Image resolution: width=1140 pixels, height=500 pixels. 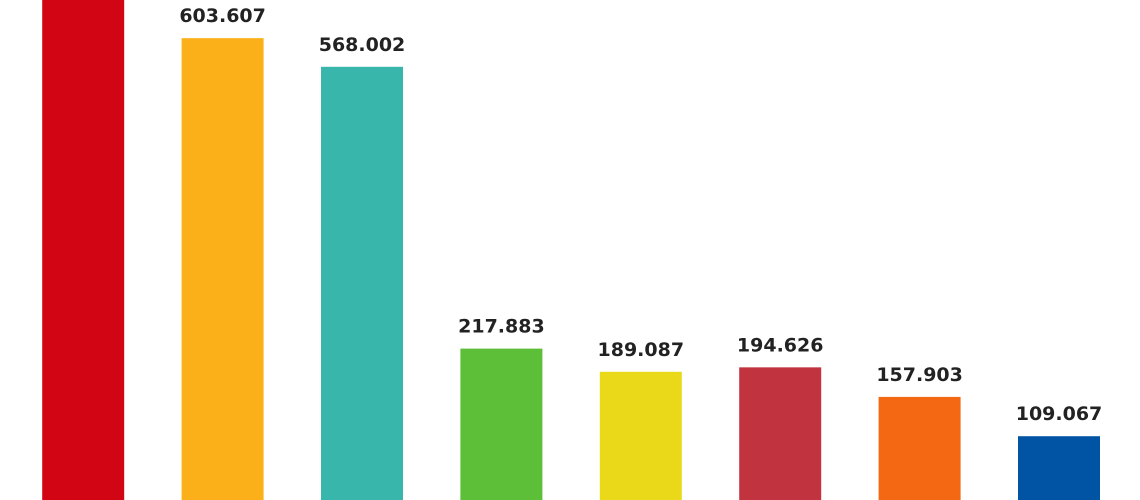 What do you see at coordinates (362, 45) in the screenshot?
I see `value-label: 568.002` at bounding box center [362, 45].